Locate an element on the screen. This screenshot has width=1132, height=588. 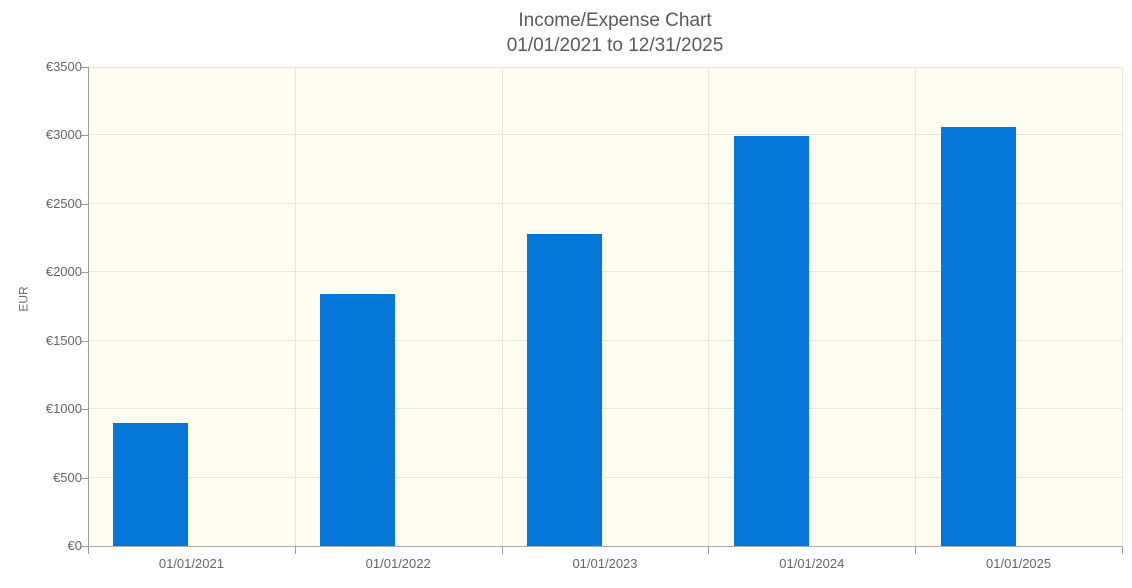
y-axis-title: EUR is located at coordinates (23, 299).